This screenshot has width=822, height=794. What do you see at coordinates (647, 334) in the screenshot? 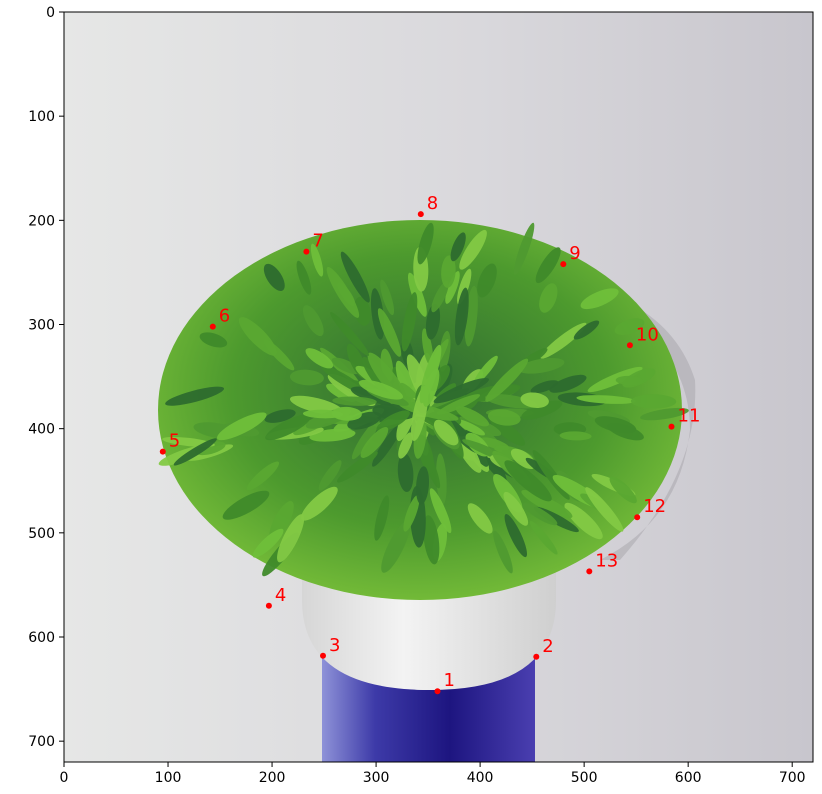
I see `keypoint-label-10: 10` at bounding box center [647, 334].